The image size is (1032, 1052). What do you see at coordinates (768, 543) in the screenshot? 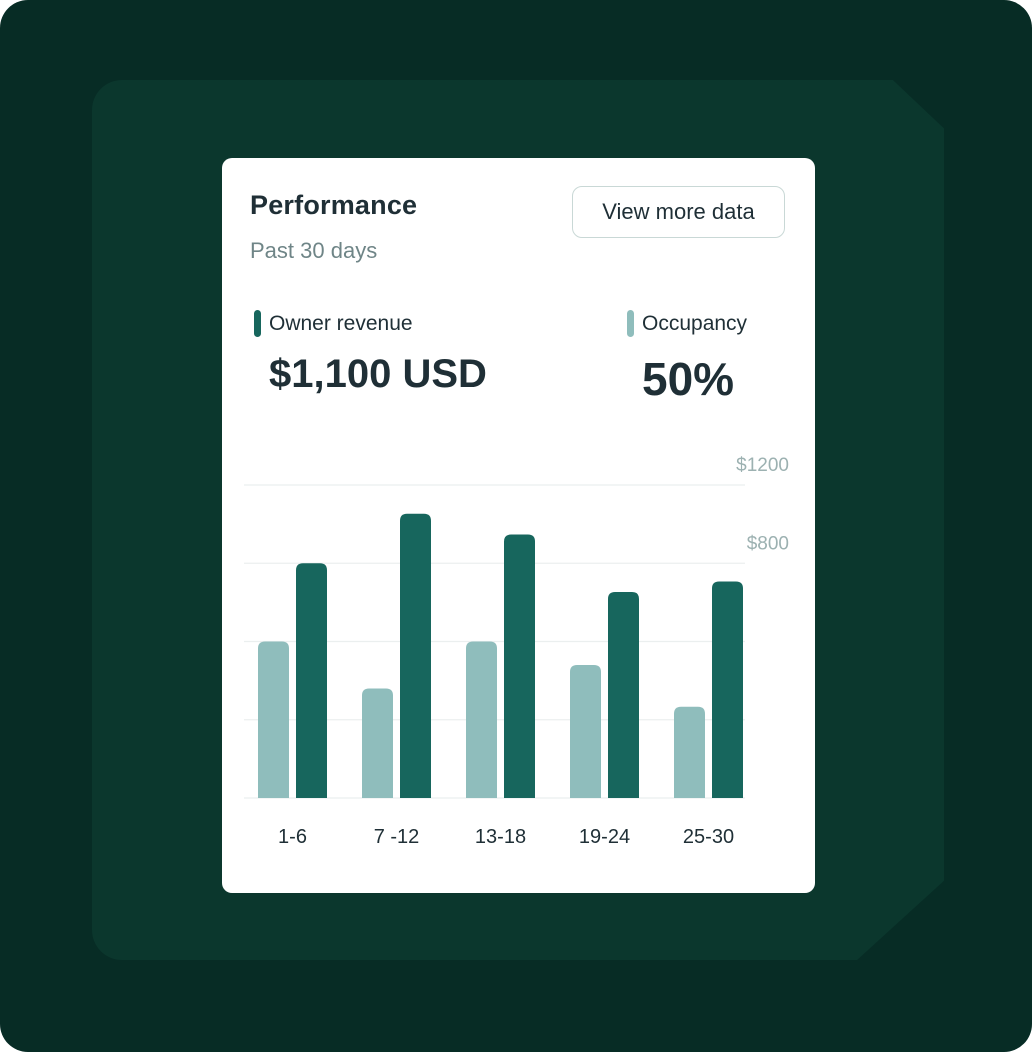
I see `y-tick-label: $800` at bounding box center [768, 543].